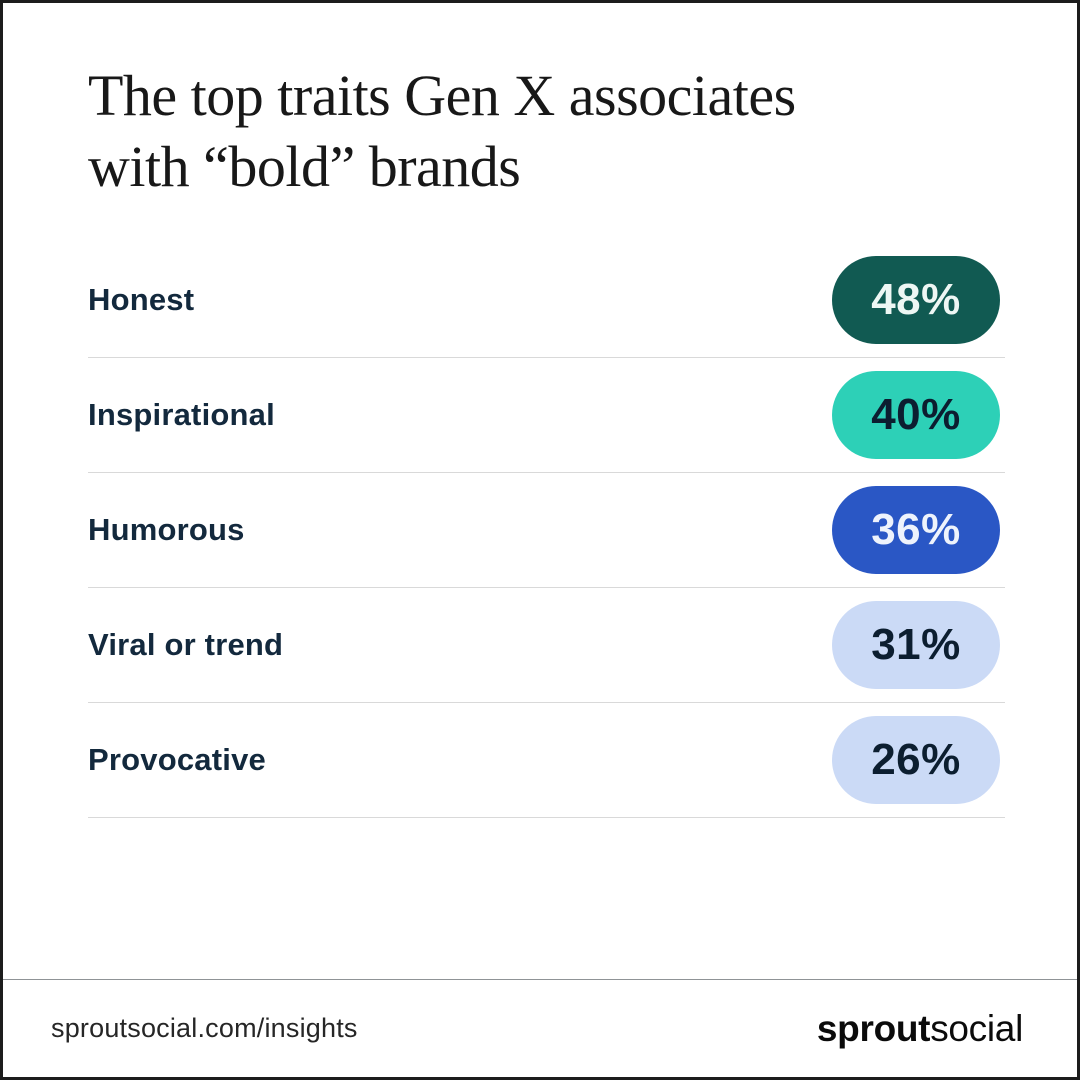  Describe the element at coordinates (546, 415) in the screenshot. I see `trait-row-inspirational: Inspirational 40%` at that location.